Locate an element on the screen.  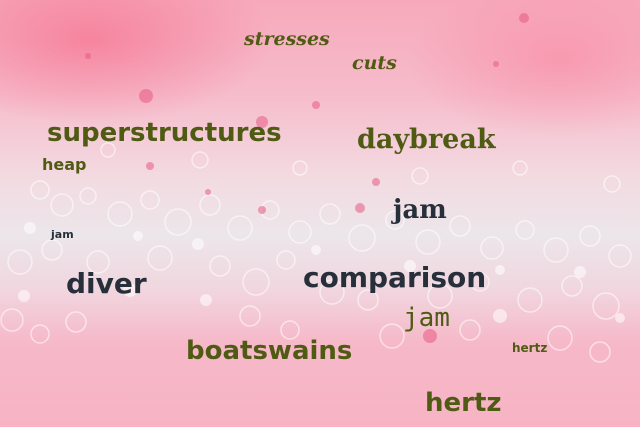
word-daybreak: daybreak is located at coordinates (426, 139).